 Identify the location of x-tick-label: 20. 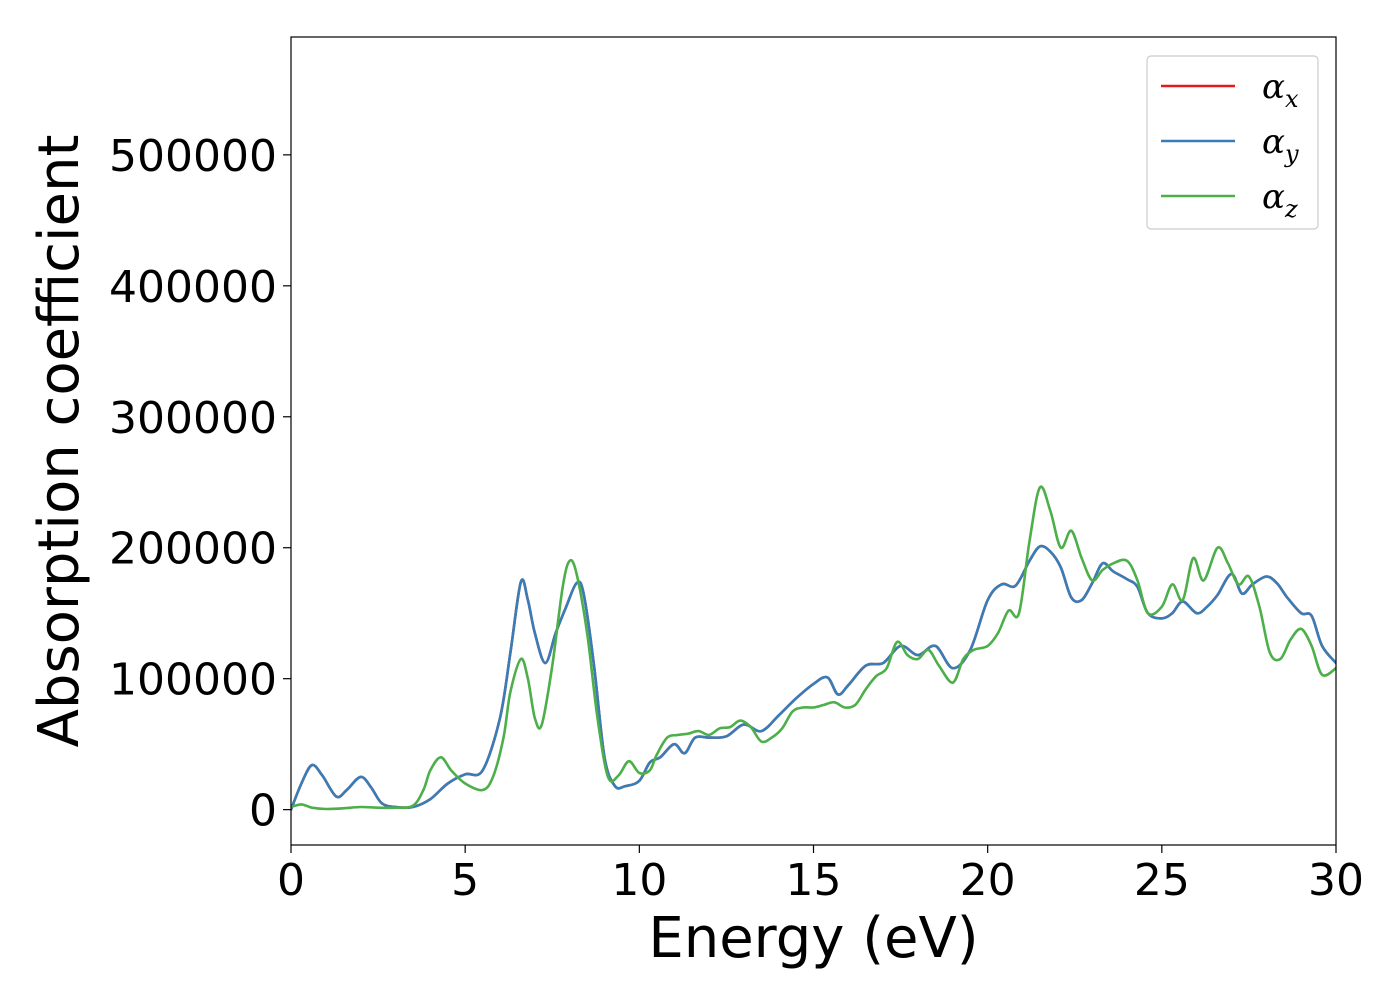
(988, 880).